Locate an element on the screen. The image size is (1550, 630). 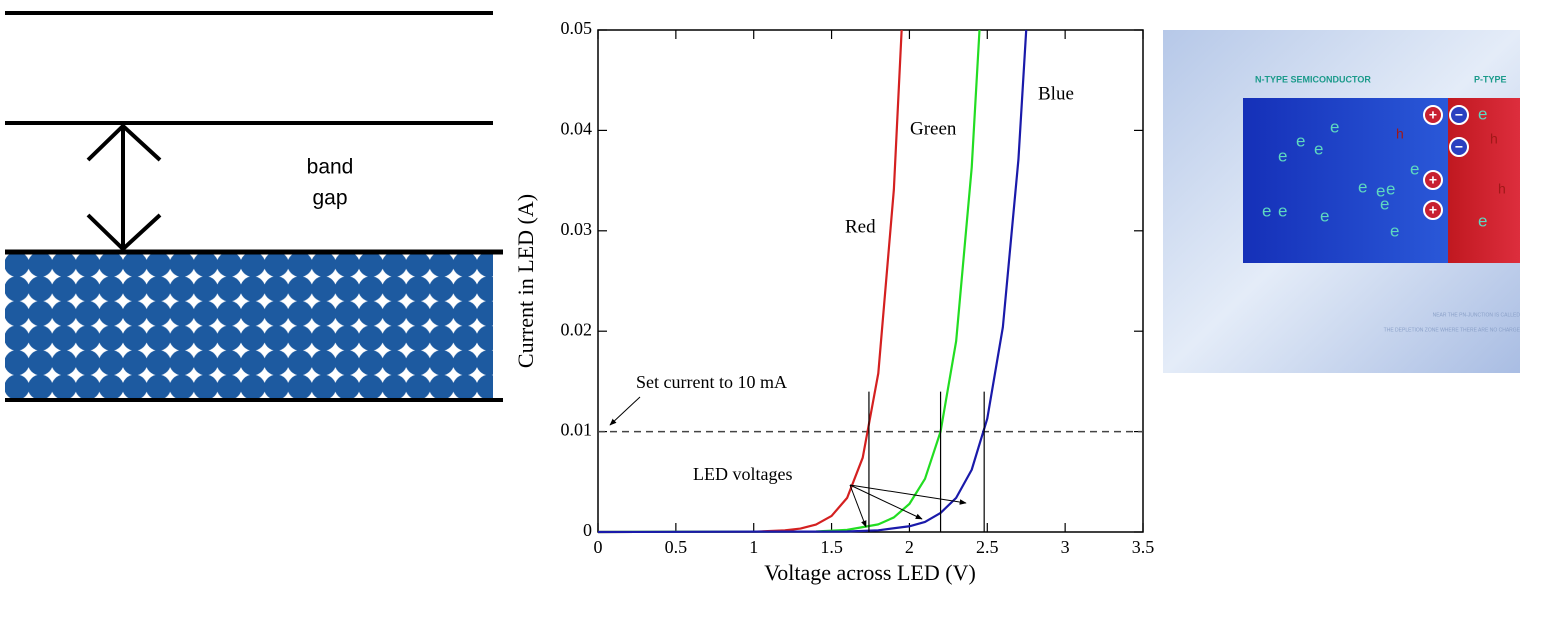
x-tick-label: 3 is located at coordinates (1065, 547).